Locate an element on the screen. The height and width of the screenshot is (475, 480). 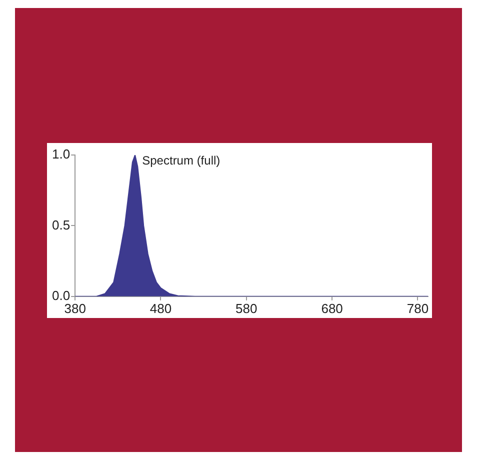
y-tick-label: 0.0 is located at coordinates (61, 295).